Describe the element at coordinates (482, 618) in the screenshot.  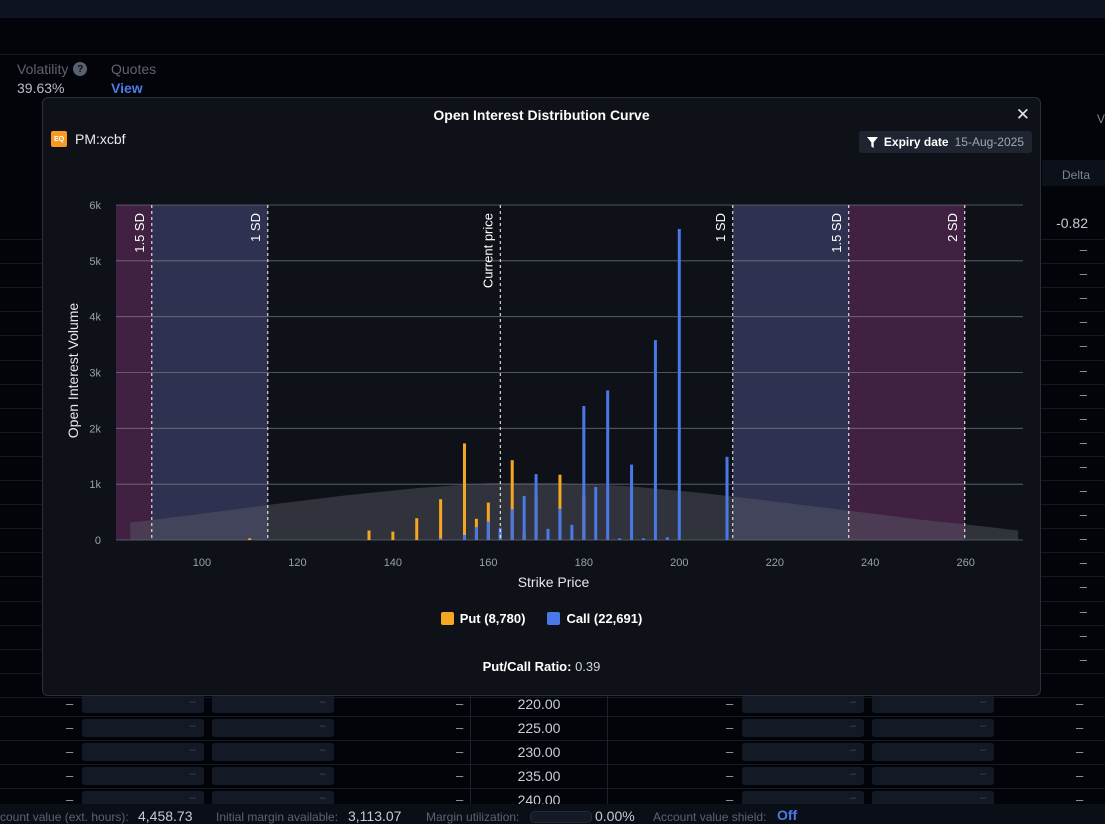
I see `legend-put: Put (8,780)` at that location.